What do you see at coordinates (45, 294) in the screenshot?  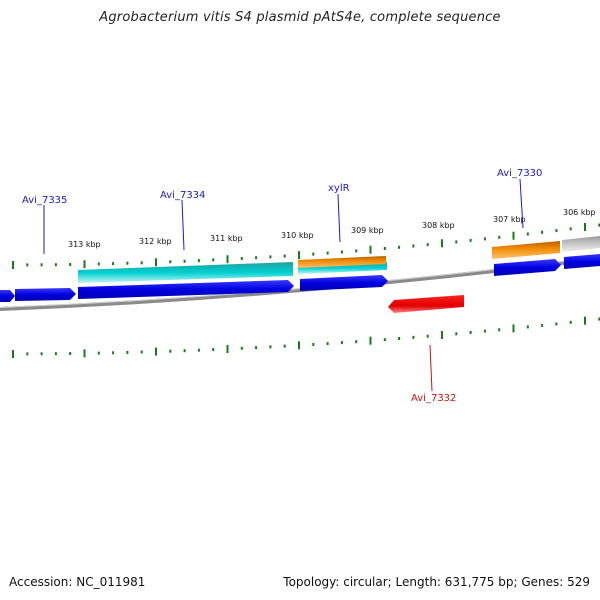 I see `gene-arrow-avi7335` at bounding box center [45, 294].